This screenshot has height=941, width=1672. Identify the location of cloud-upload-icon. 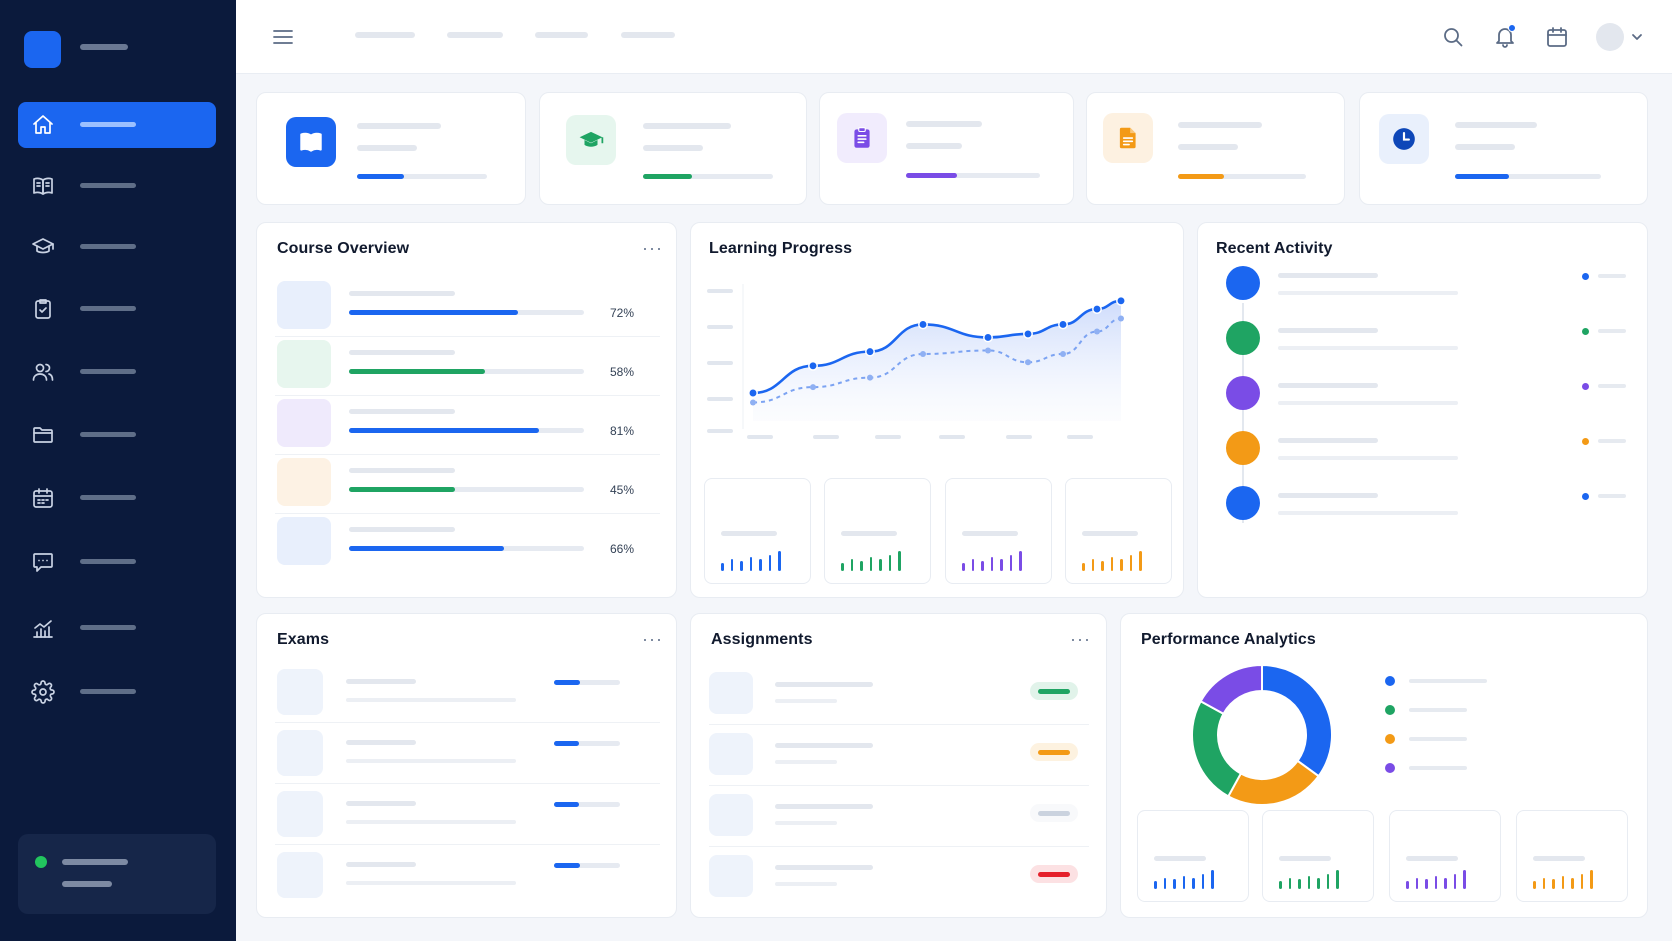
(1243, 338).